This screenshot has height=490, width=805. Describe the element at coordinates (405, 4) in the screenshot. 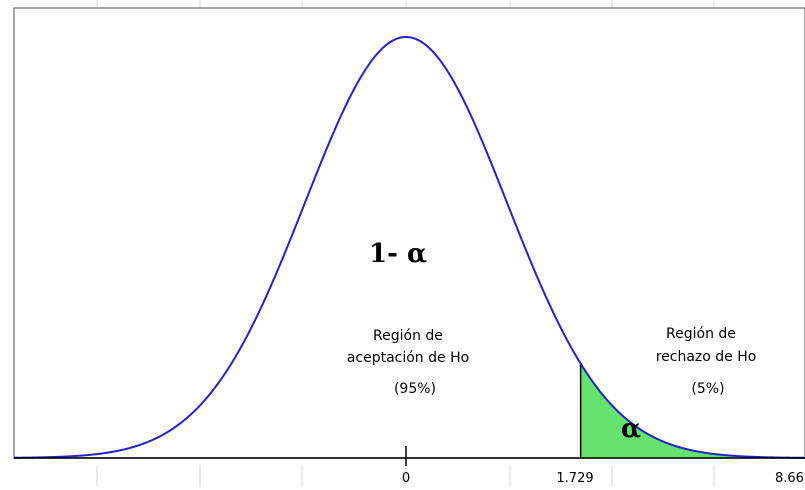

I see `top-gridlines` at that location.